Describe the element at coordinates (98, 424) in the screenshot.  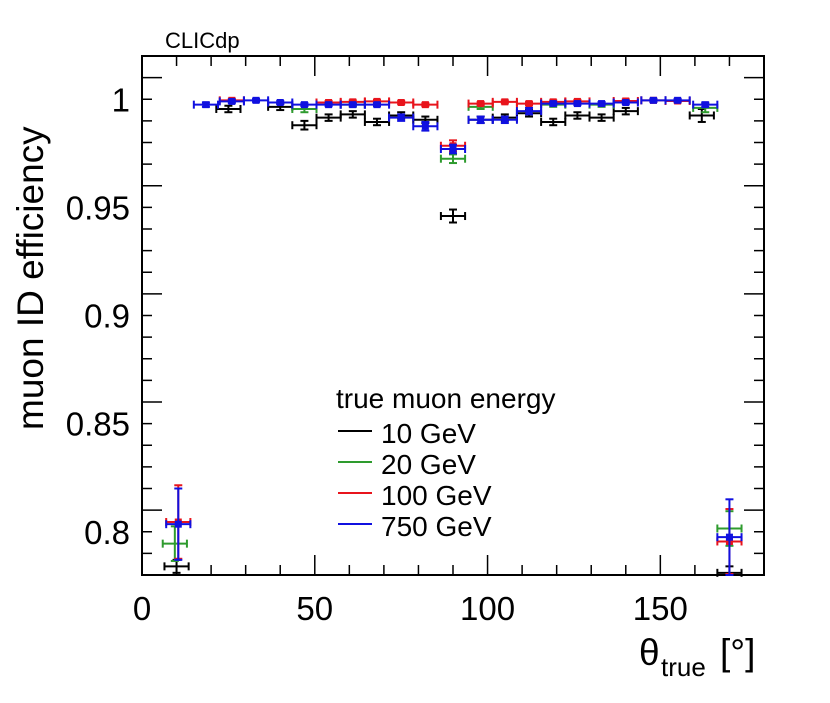
I see `y-tick-label: 0.85` at that location.